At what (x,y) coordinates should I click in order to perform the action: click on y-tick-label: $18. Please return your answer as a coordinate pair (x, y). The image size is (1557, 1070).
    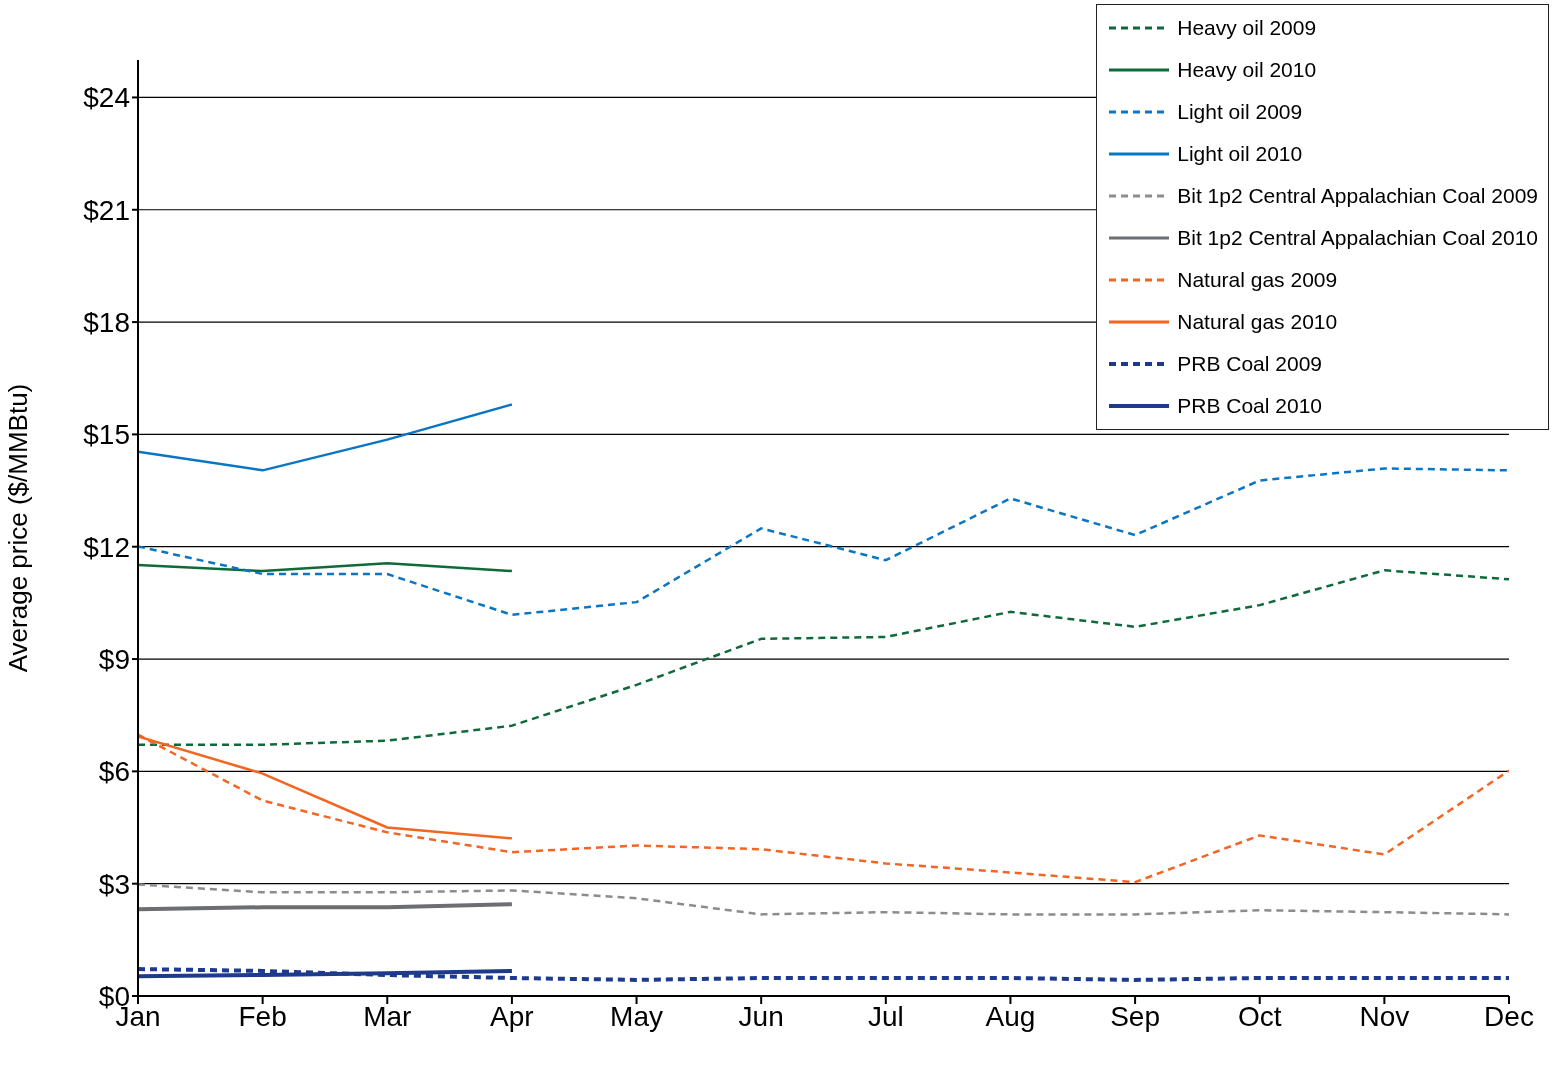
    Looking at the image, I should click on (106, 323).